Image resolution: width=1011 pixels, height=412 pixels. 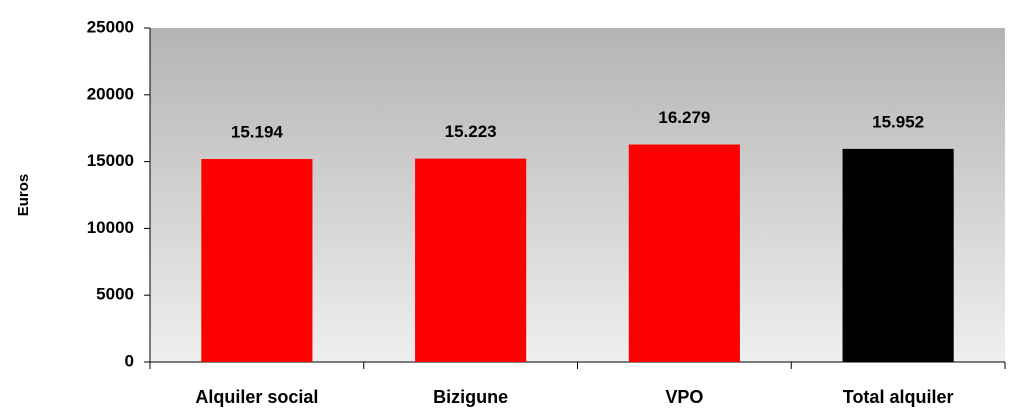 I want to click on y-tick-label: 15000, so click(x=110, y=160).